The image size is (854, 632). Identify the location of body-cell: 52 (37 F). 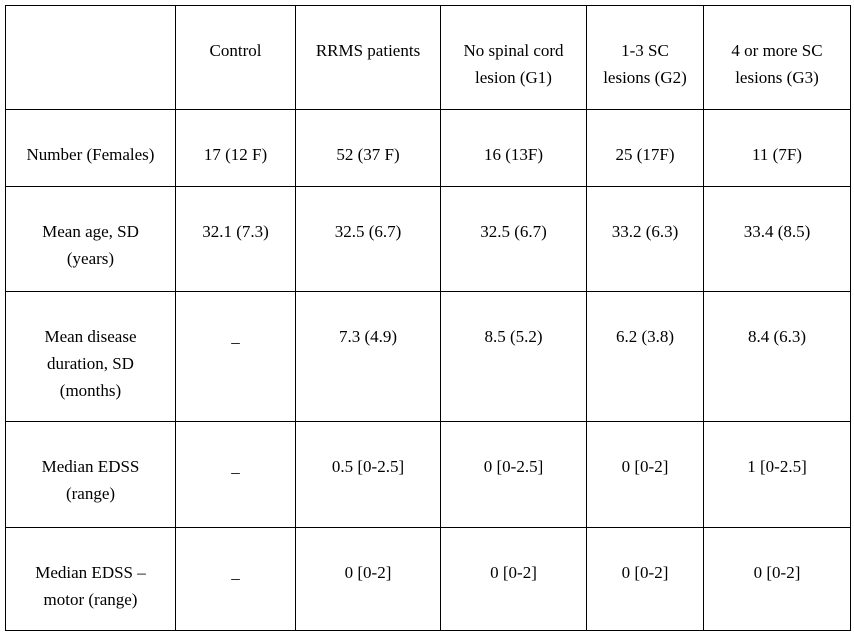
(368, 148).